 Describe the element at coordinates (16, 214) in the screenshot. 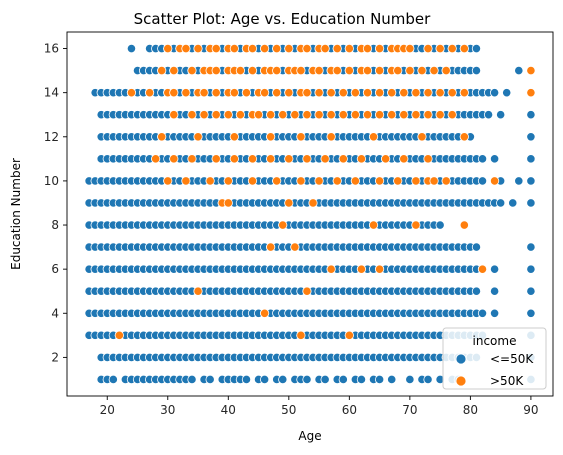

I see `y-axis-label: Education Number` at that location.